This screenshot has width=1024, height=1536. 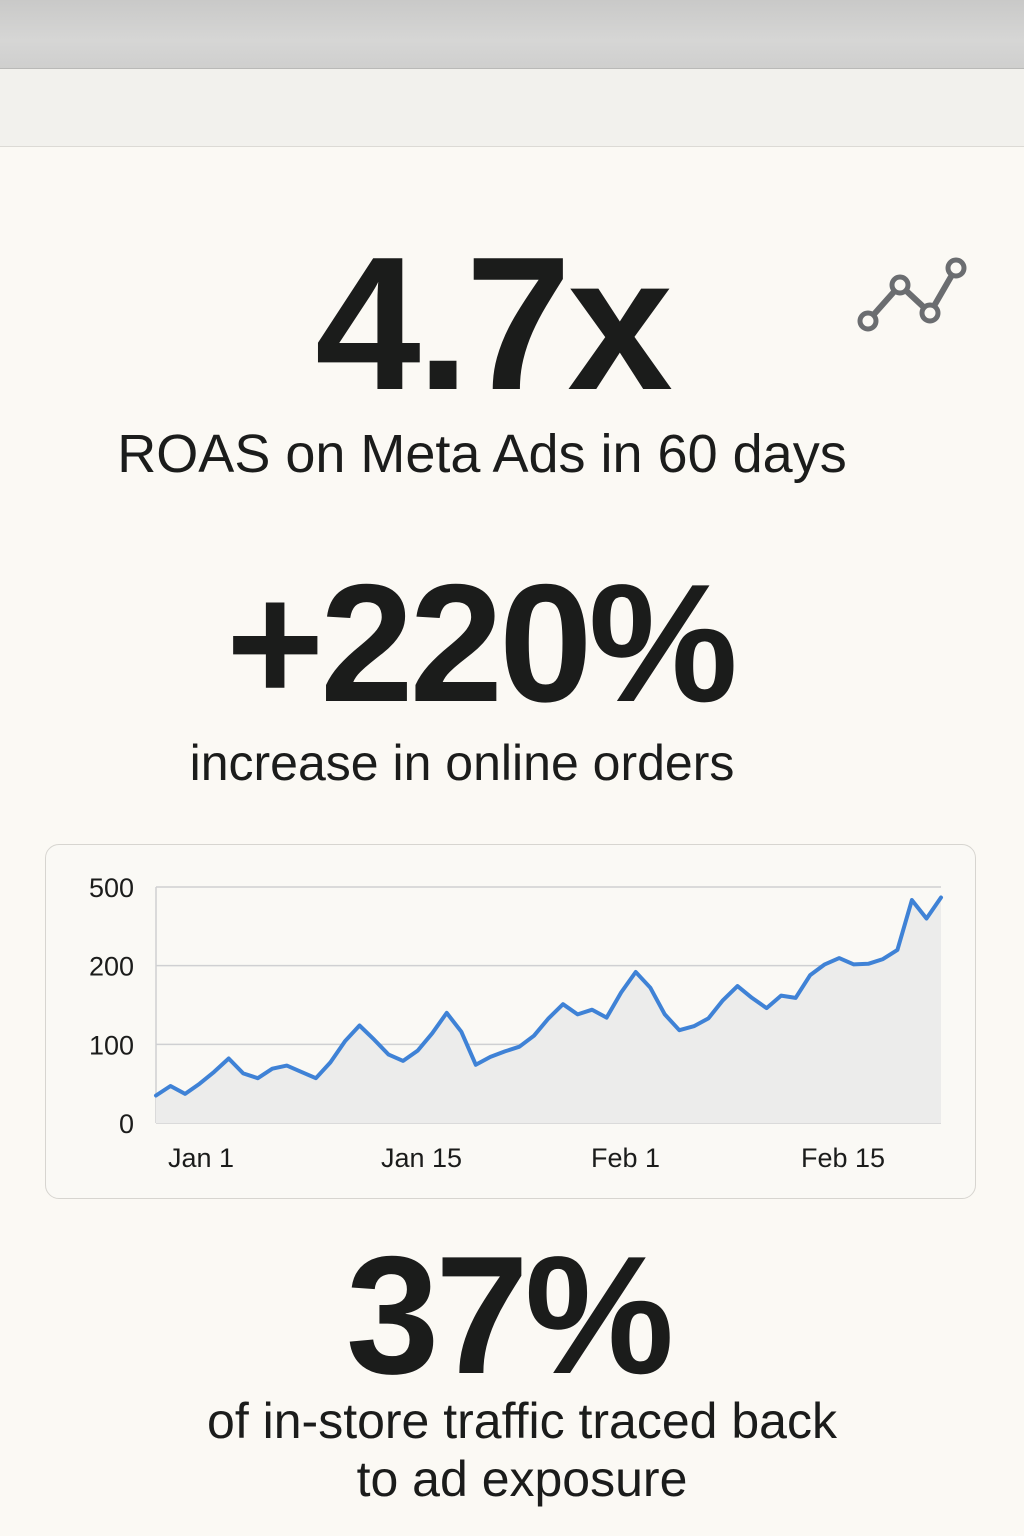 What do you see at coordinates (625, 1158) in the screenshot?
I see `x-tick-label: Feb 1` at bounding box center [625, 1158].